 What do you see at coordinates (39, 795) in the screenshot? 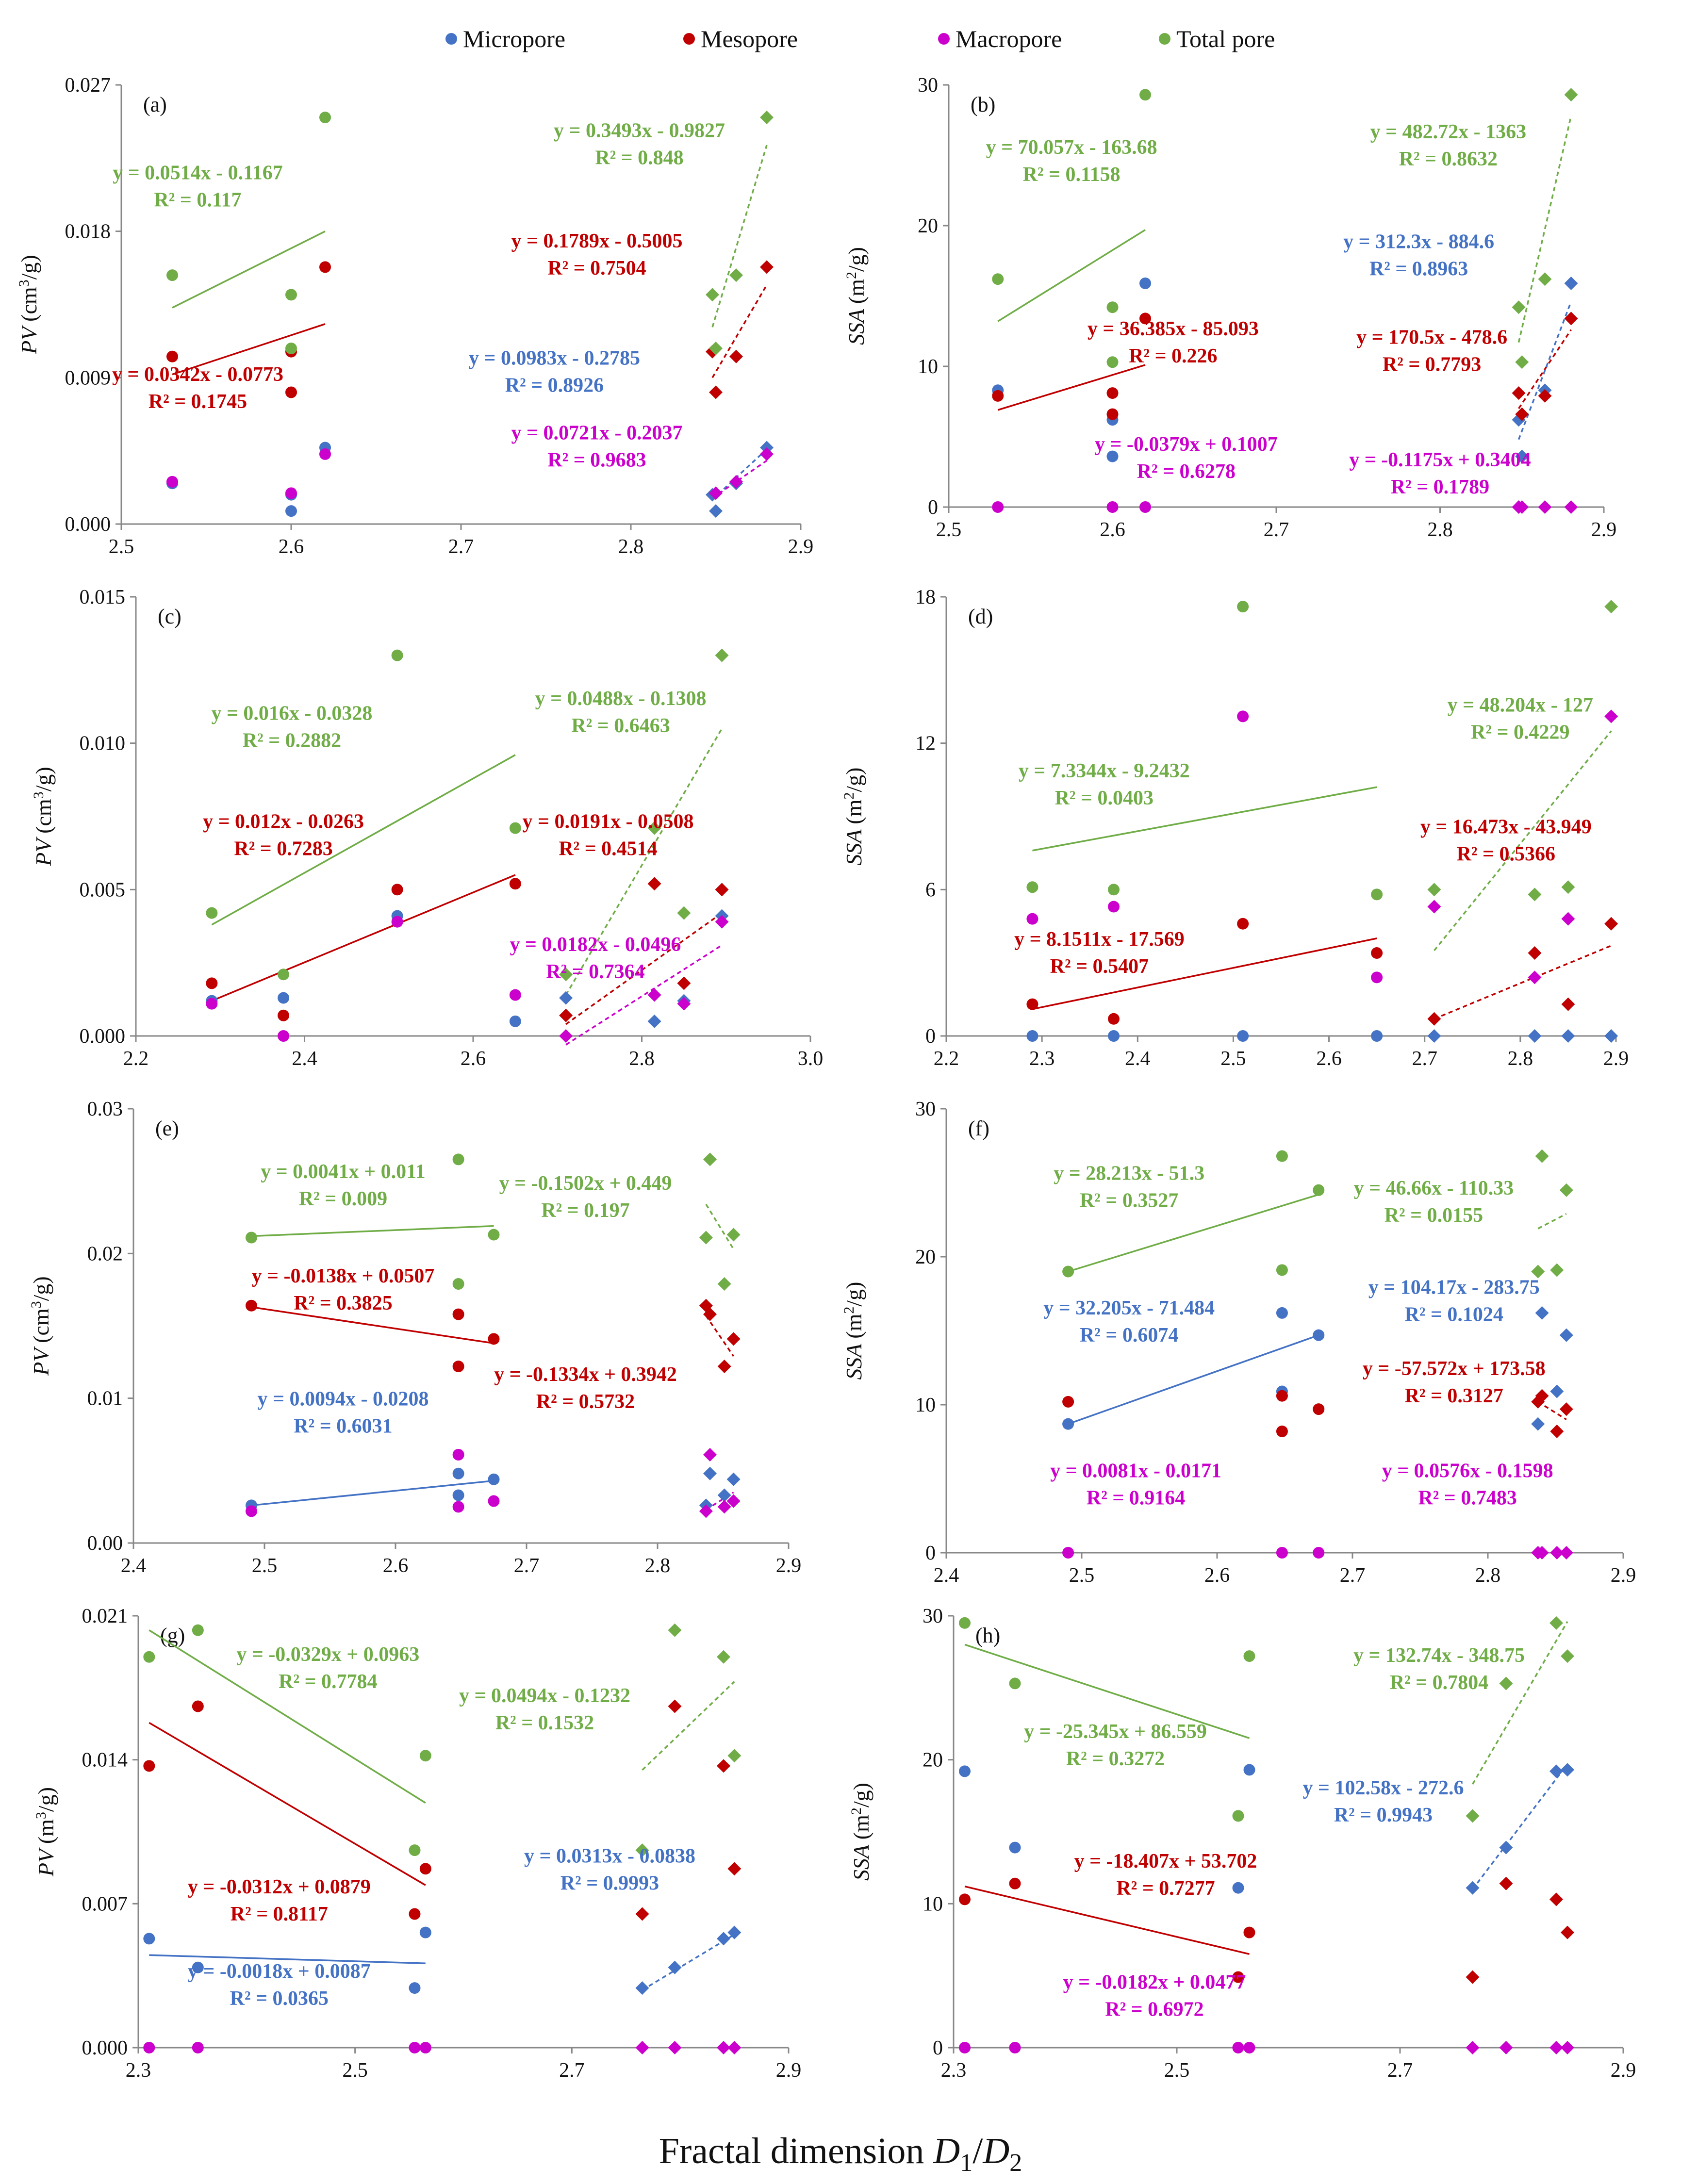
I see `y-axis-label-sup: 3` at bounding box center [39, 795].